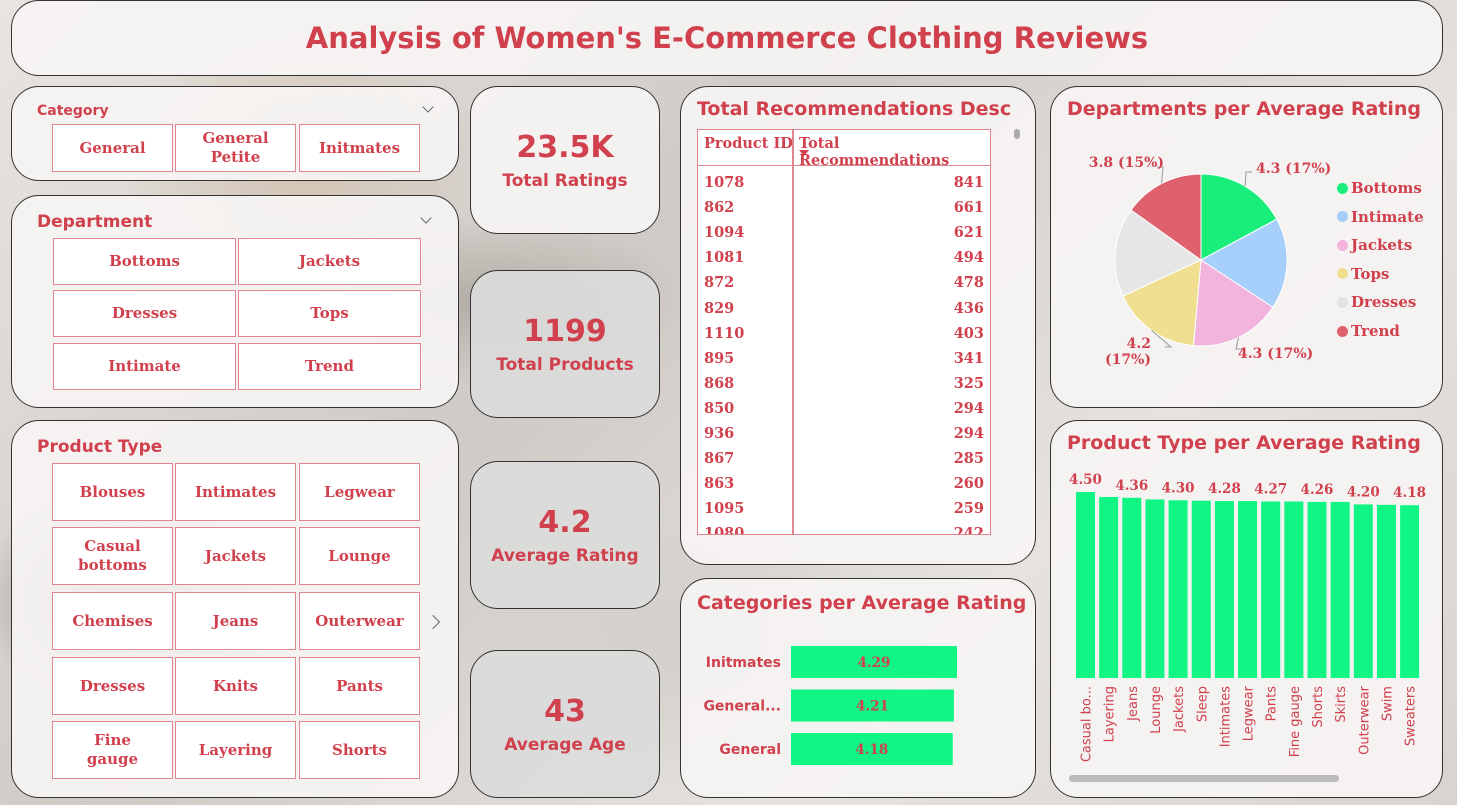 The height and width of the screenshot is (805, 1457). Describe the element at coordinates (844, 209) in the screenshot. I see `table-row: 862 661` at that location.